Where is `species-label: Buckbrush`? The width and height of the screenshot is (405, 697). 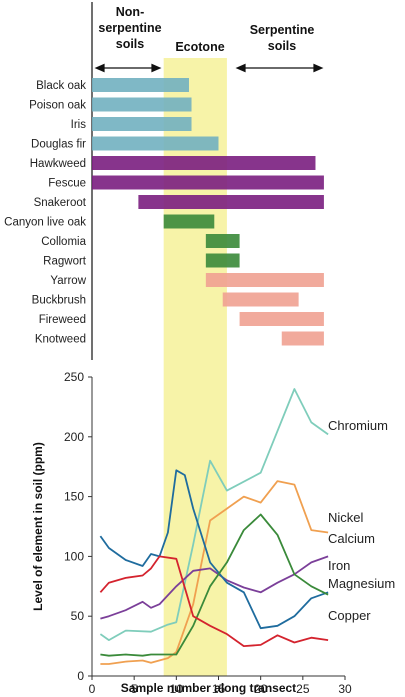 species-label: Buckbrush is located at coordinates (59, 301).